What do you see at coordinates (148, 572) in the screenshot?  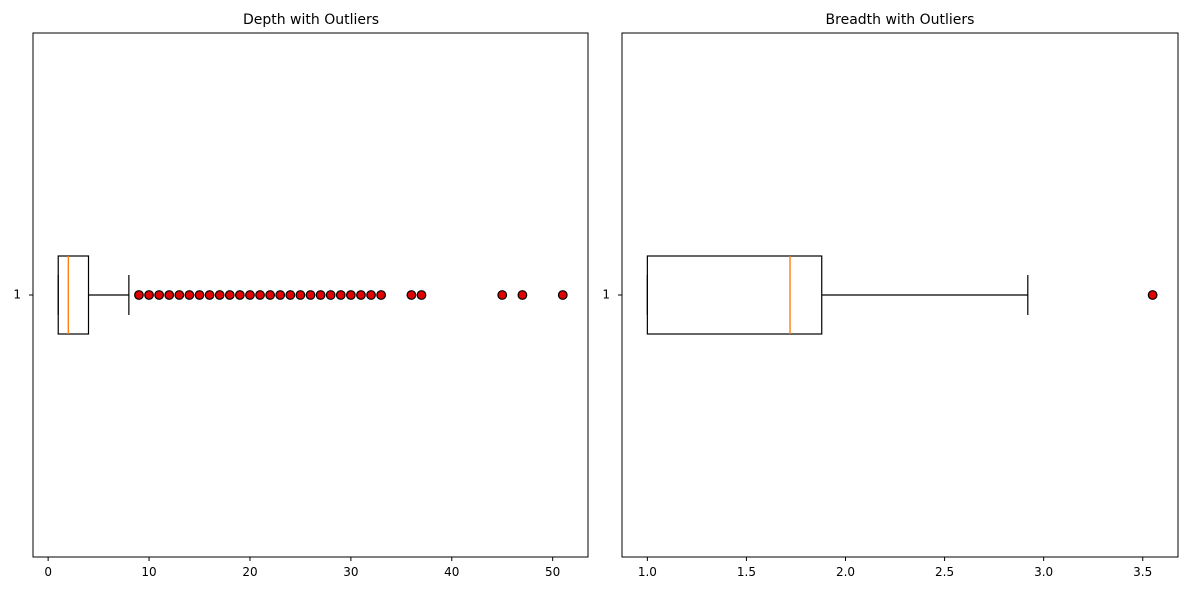 I see `depth-x-tick-label: 10` at bounding box center [148, 572].